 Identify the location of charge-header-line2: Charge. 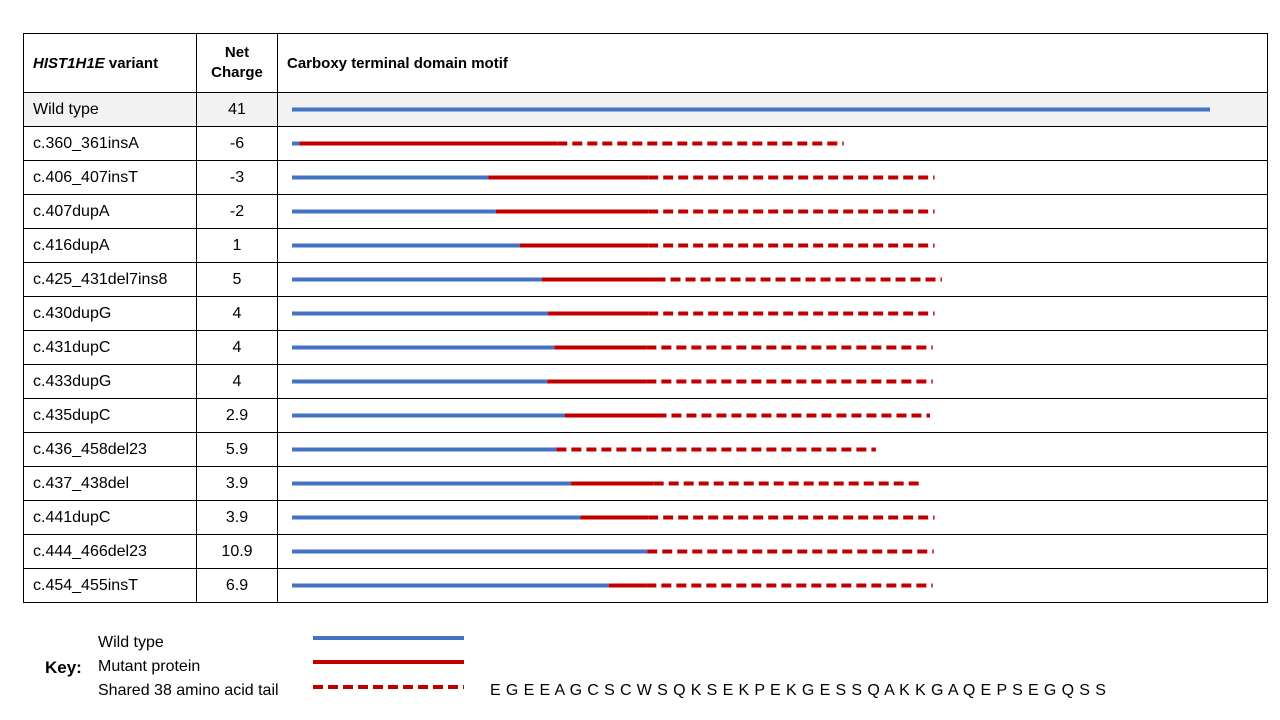
(237, 72).